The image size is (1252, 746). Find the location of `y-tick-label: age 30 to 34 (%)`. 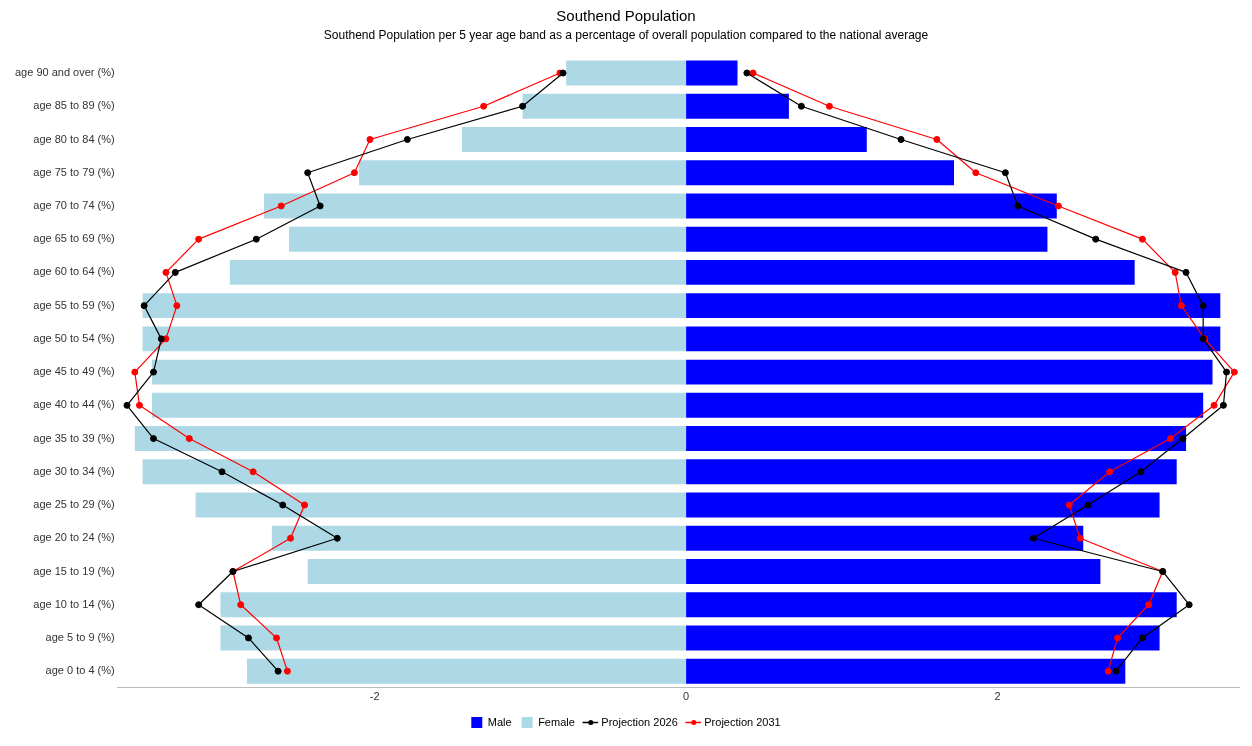

y-tick-label: age 30 to 34 (%) is located at coordinates (74, 470).